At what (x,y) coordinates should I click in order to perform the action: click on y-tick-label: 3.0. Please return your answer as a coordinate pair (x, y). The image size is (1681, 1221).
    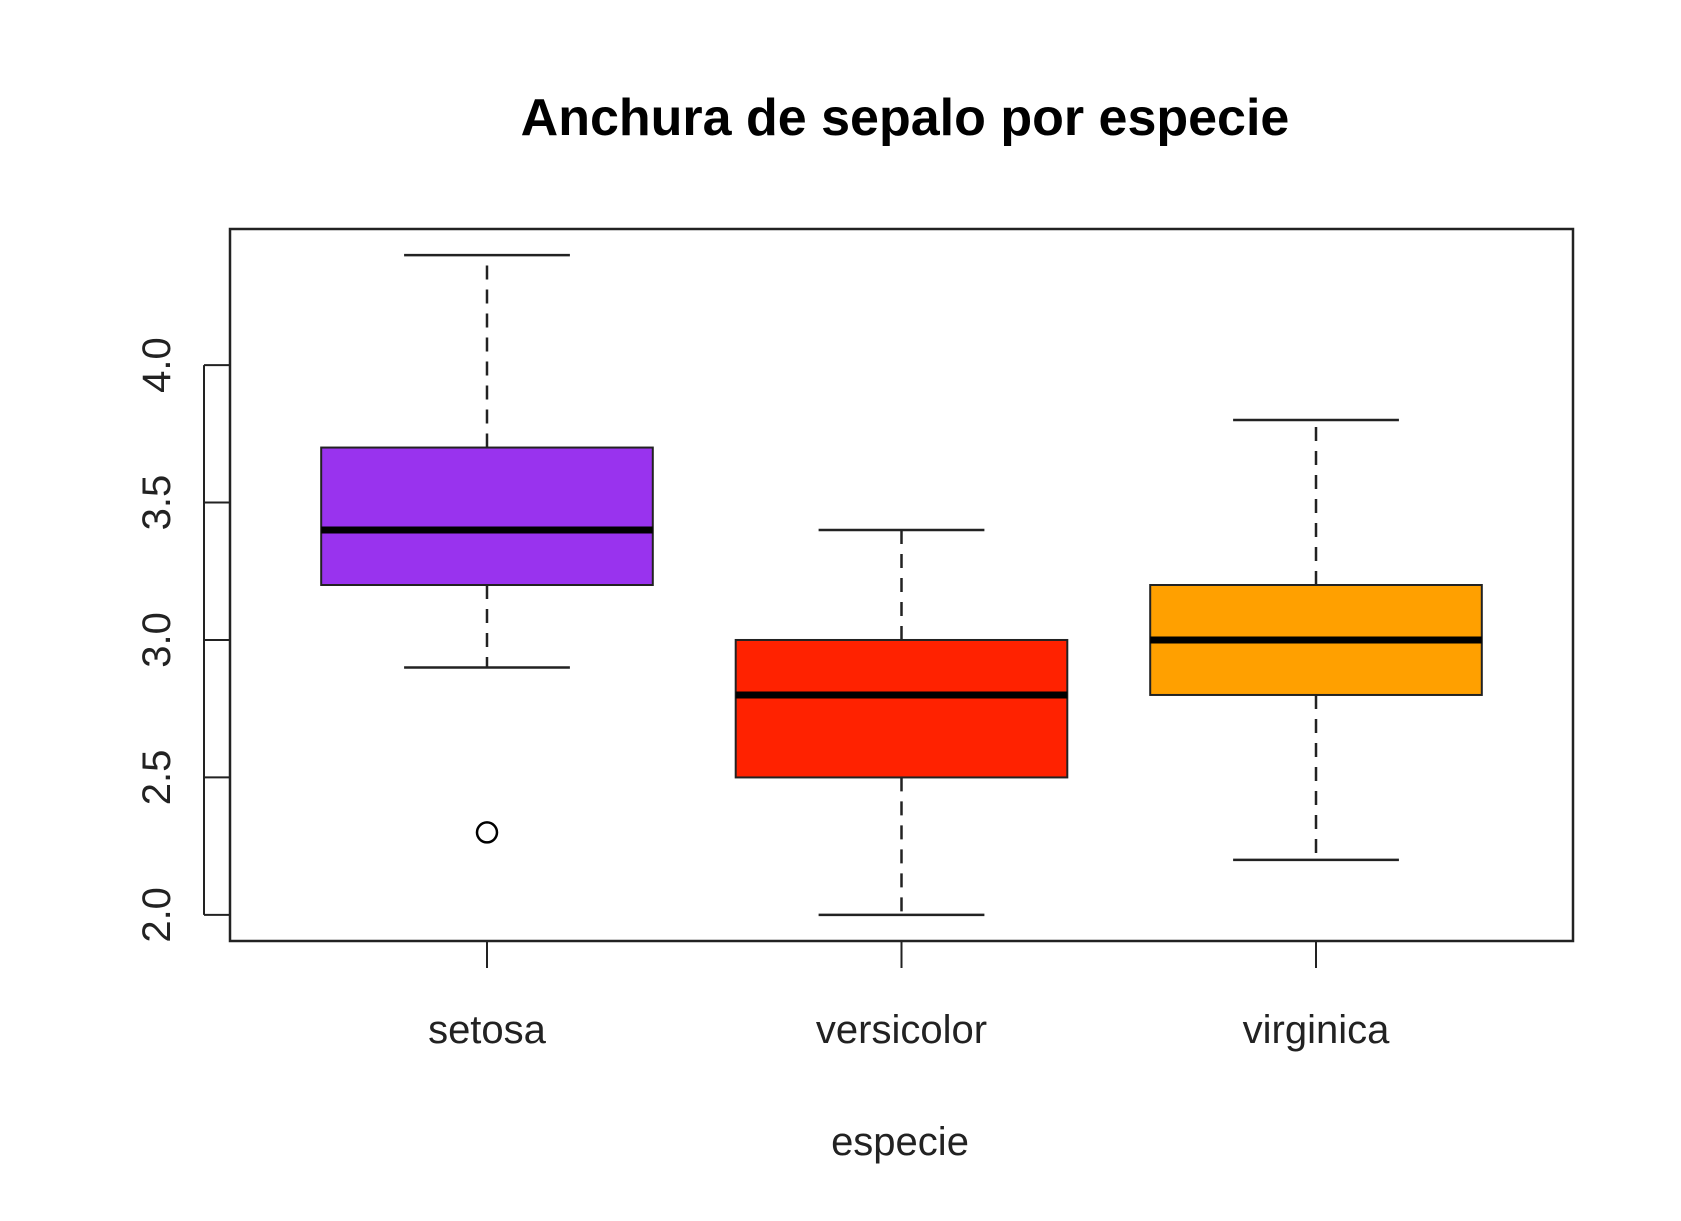
    Looking at the image, I should click on (157, 640).